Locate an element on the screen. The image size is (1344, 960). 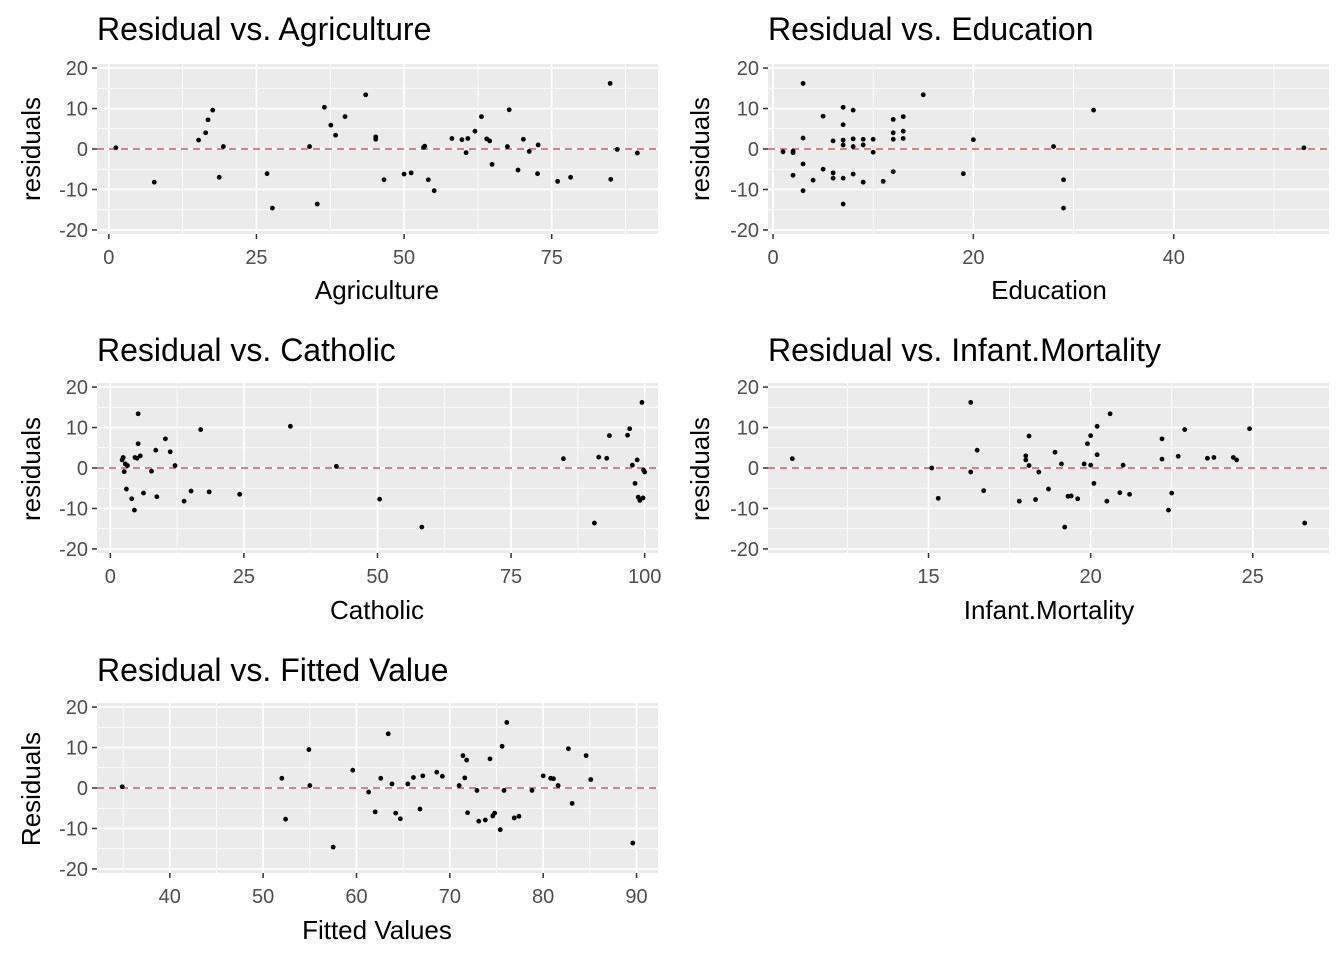
x-tick-label: 25 is located at coordinates (1253, 577).